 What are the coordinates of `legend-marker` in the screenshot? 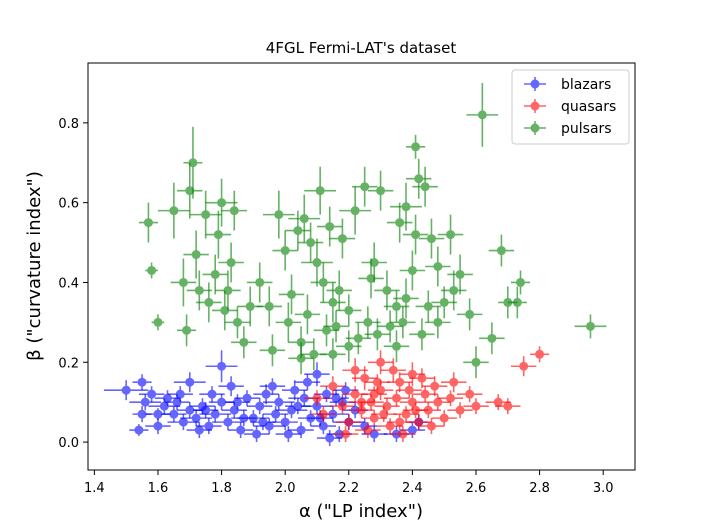 It's located at (535, 84).